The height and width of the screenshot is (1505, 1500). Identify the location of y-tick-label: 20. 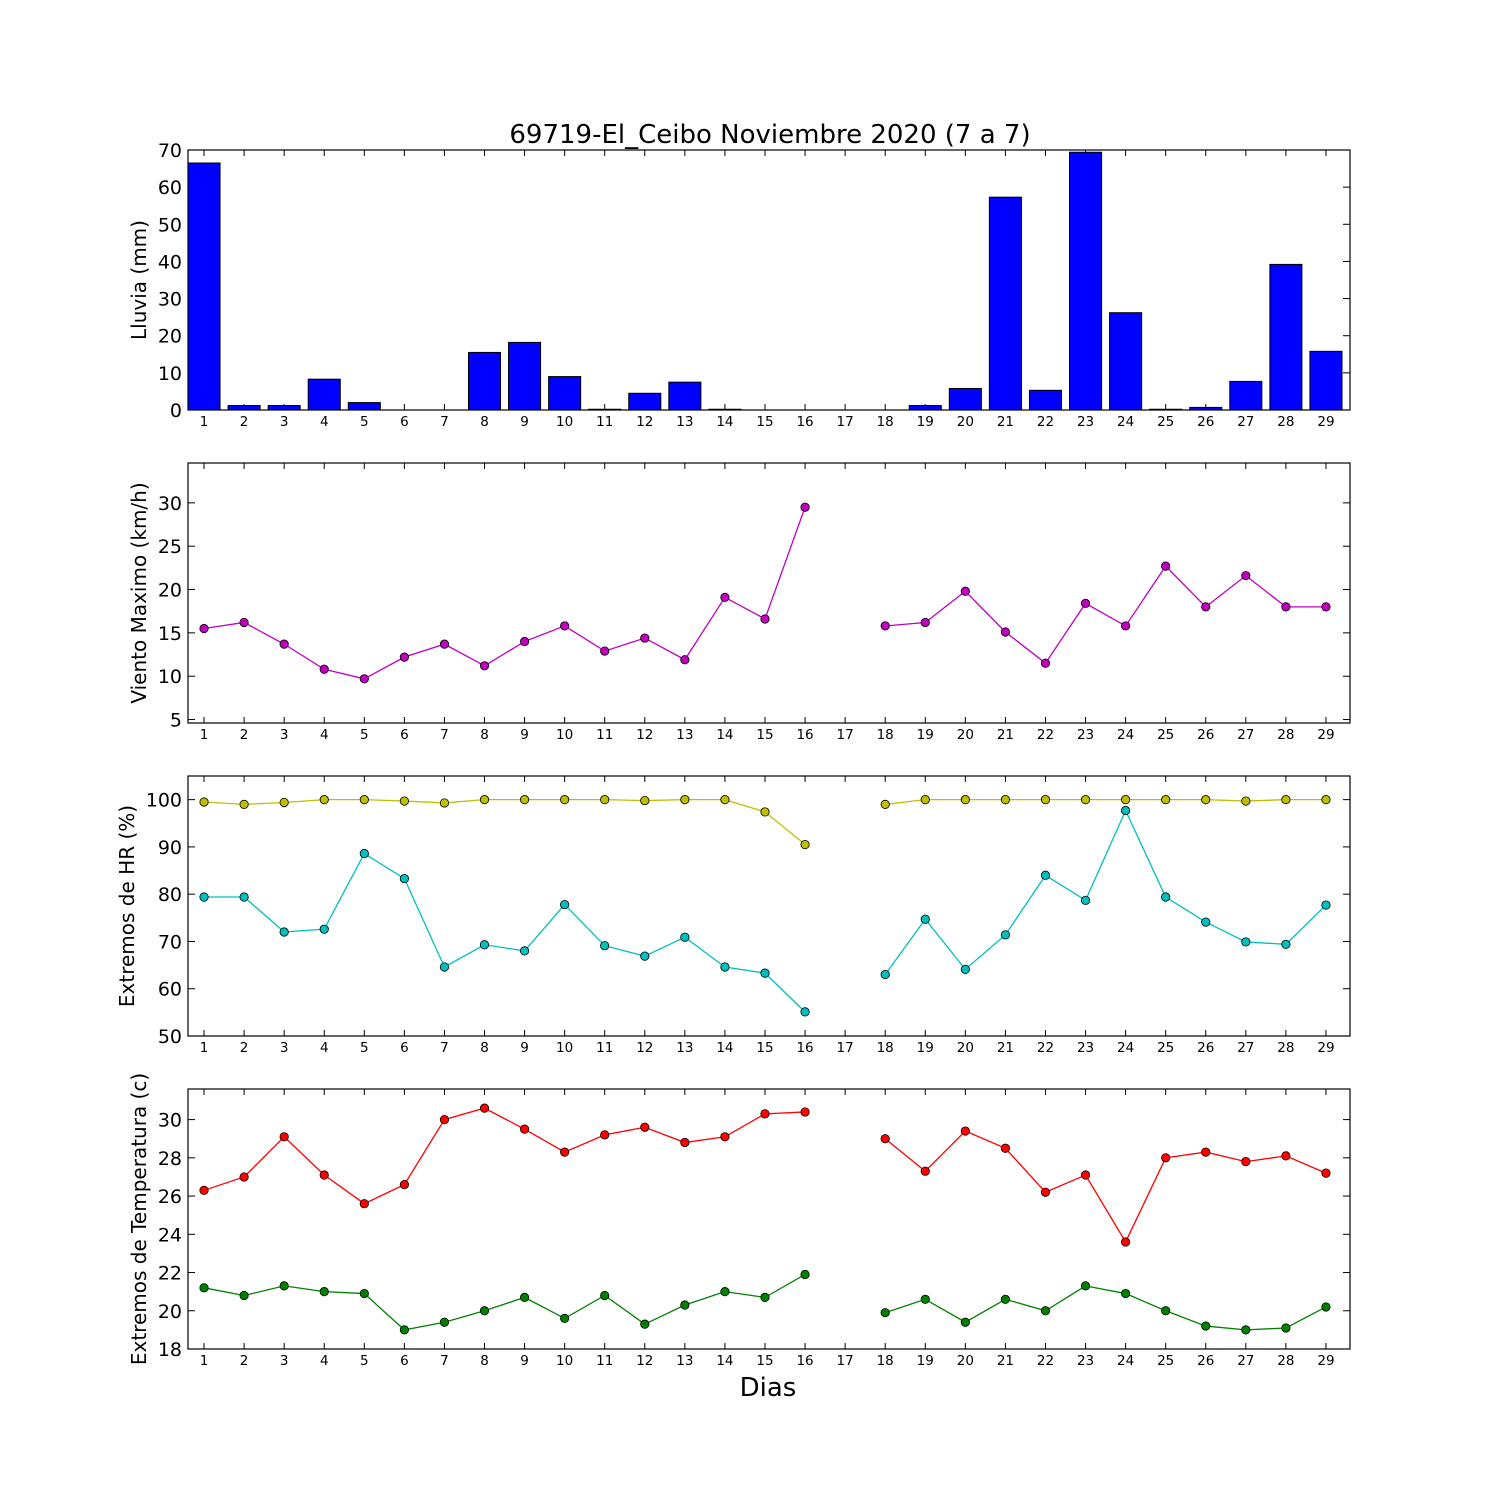
(170, 1312).